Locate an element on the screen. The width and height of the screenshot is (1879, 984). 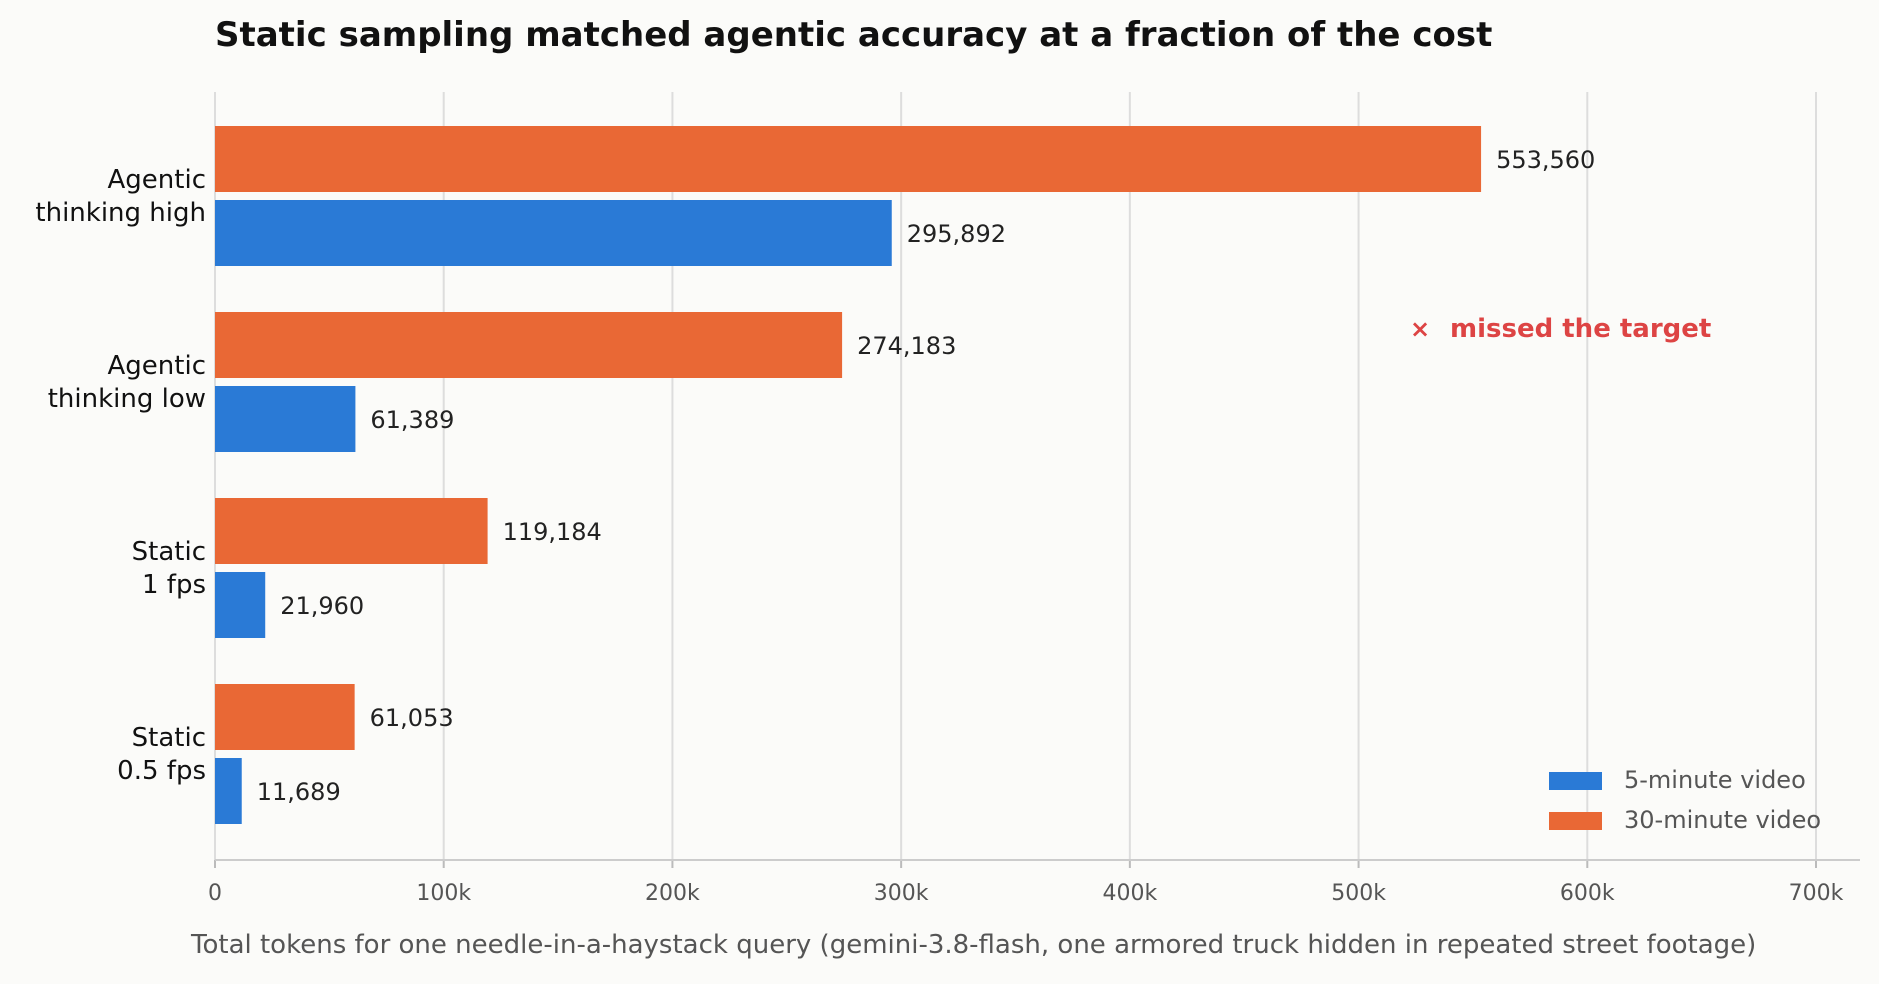
y-category-line: thinking low is located at coordinates (127, 399).